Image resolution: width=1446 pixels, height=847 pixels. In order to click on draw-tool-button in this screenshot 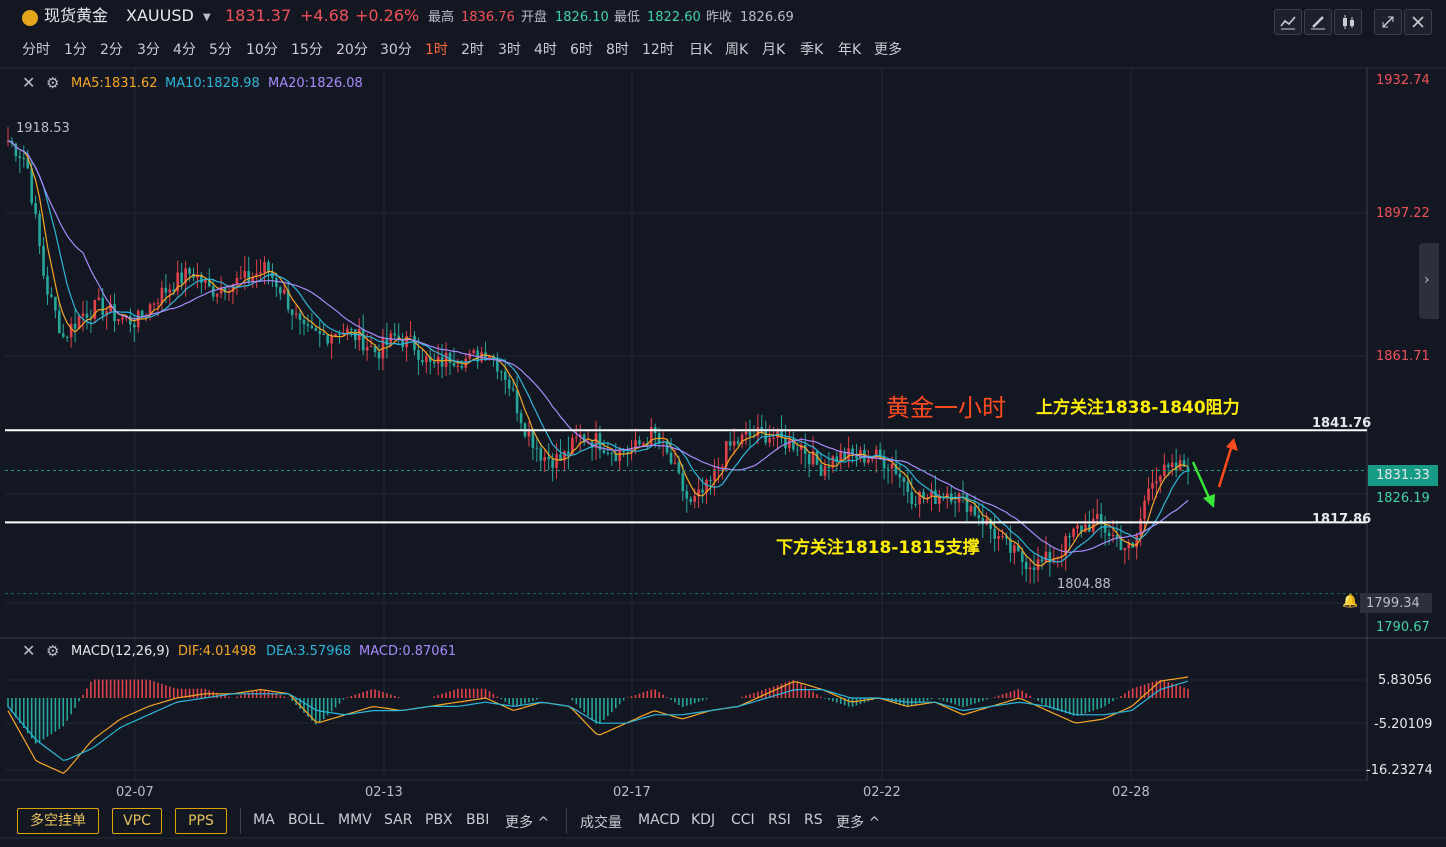, I will do `click(1318, 22)`.